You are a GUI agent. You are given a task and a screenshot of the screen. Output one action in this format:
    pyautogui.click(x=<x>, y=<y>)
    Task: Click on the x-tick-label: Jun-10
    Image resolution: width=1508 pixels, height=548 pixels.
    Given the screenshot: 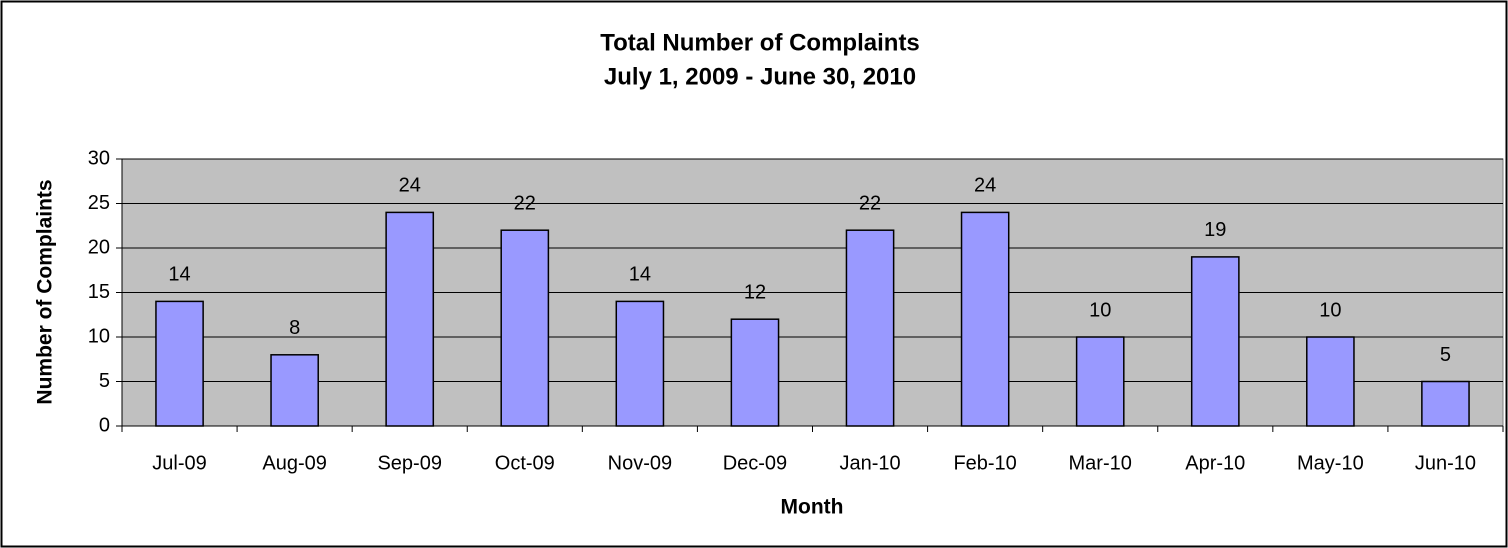 What is the action you would take?
    pyautogui.click(x=1445, y=463)
    